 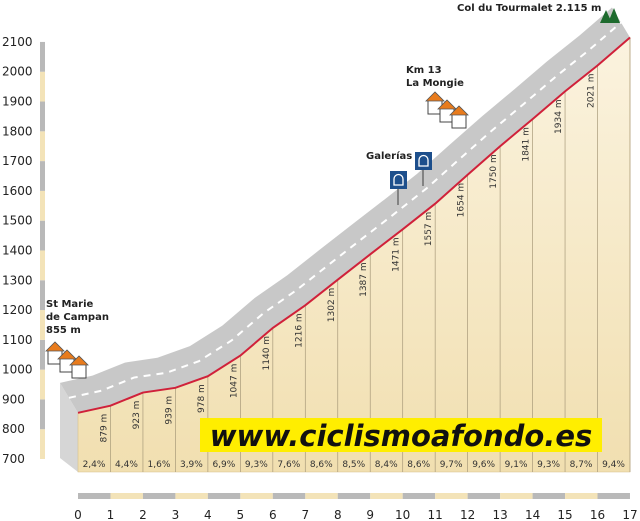 What do you see at coordinates (299, 330) in the screenshot?
I see `elevation-label: 1216 m` at bounding box center [299, 330].